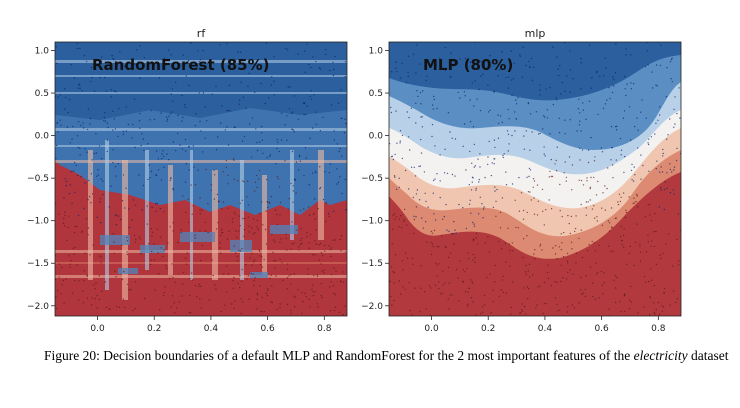 This screenshot has height=408, width=740. Describe the element at coordinates (488, 329) in the screenshot. I see `x-tick-label: 0.2` at that location.